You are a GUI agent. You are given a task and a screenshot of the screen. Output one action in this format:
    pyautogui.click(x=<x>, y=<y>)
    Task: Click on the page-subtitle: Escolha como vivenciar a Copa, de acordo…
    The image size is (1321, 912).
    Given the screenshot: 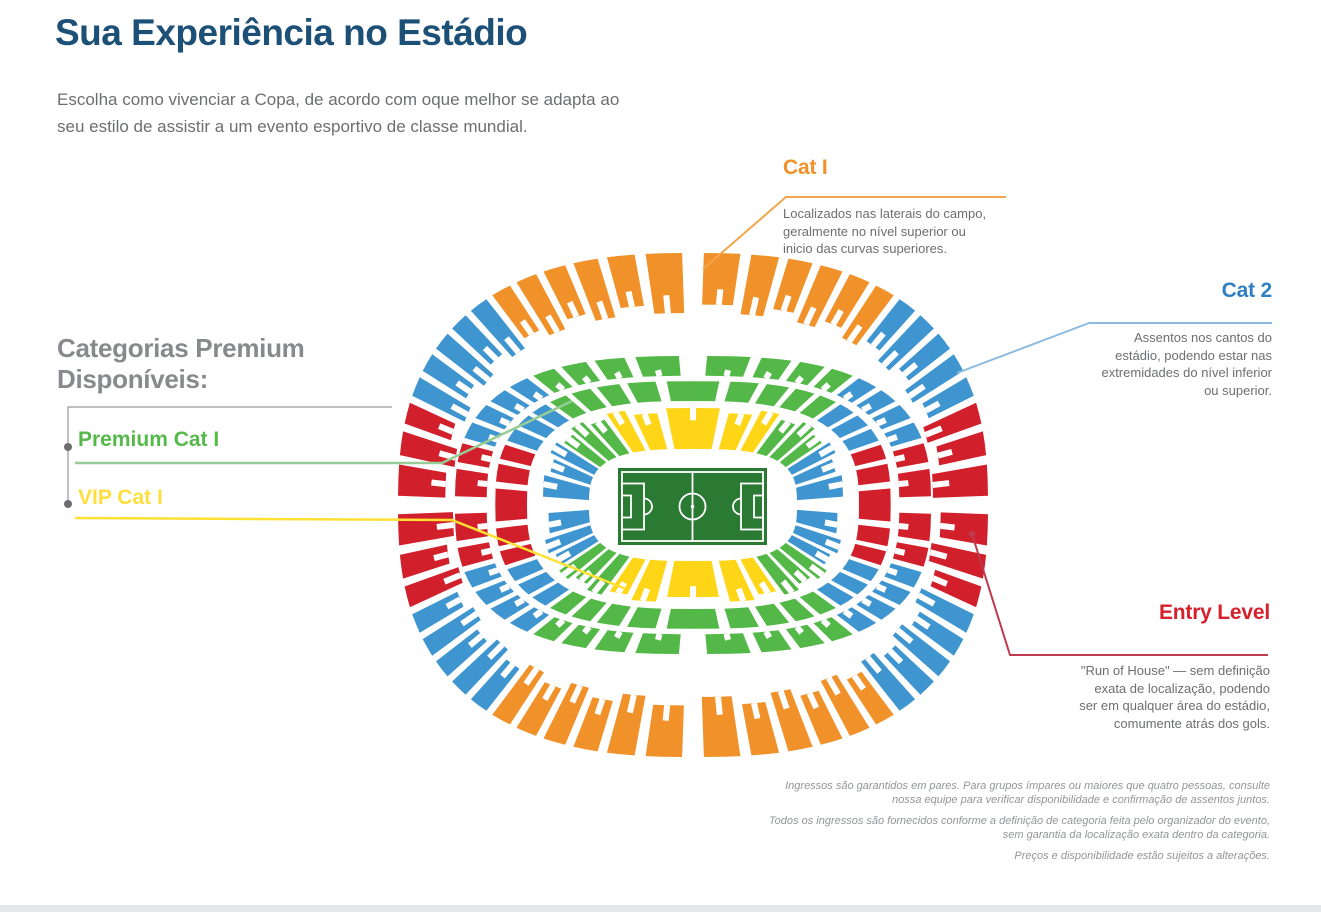 What is the action you would take?
    pyautogui.click(x=338, y=113)
    